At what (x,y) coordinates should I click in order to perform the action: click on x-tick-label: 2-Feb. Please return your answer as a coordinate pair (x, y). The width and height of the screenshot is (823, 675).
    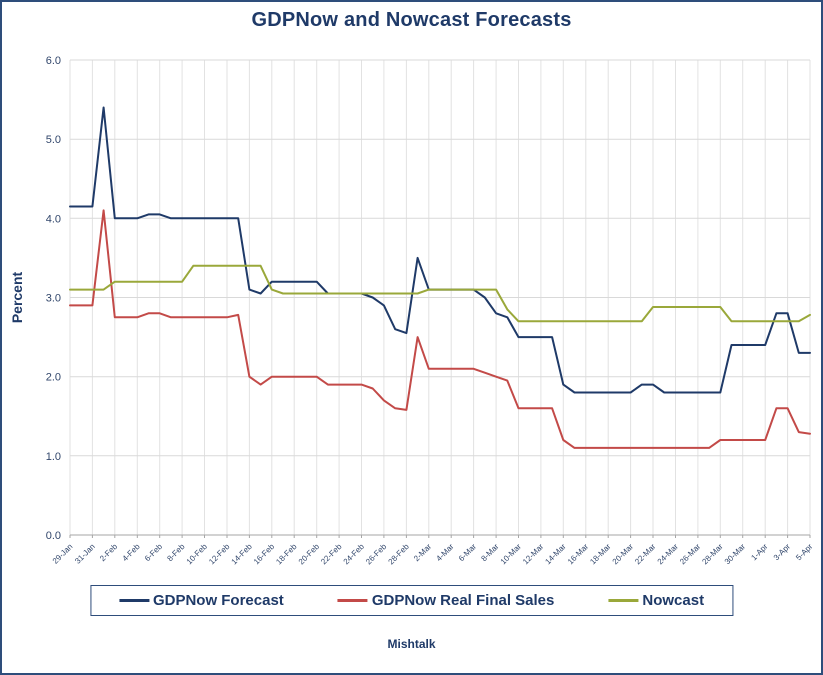
    Looking at the image, I should click on (109, 553).